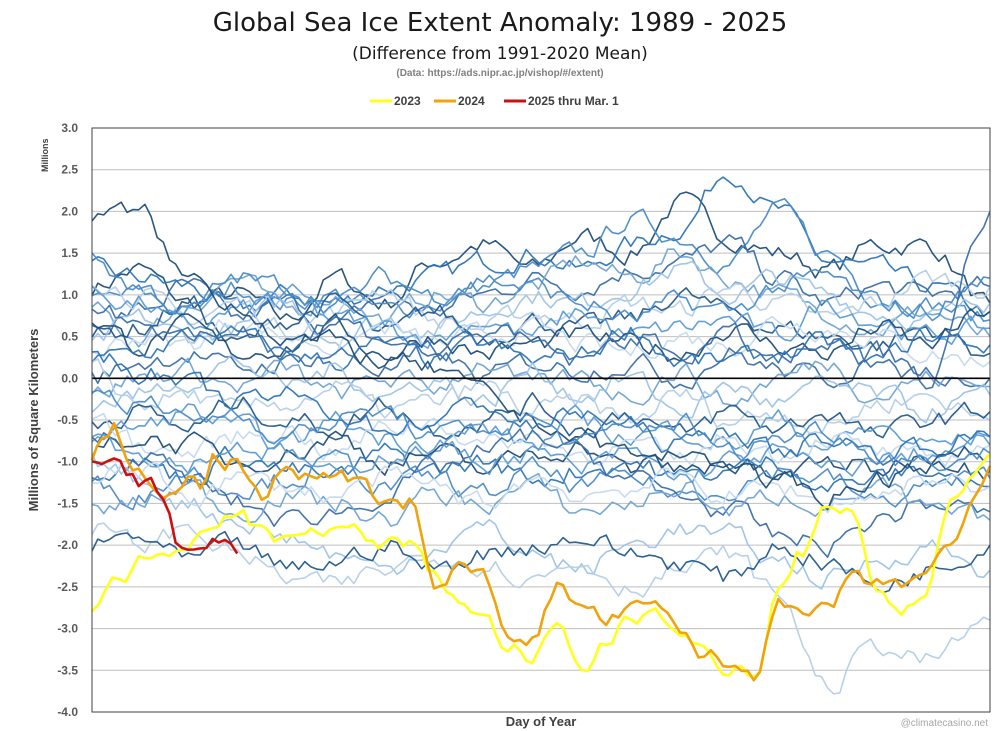 Image resolution: width=1000 pixels, height=731 pixels. I want to click on y-tick-label: -3.0, so click(67, 629).